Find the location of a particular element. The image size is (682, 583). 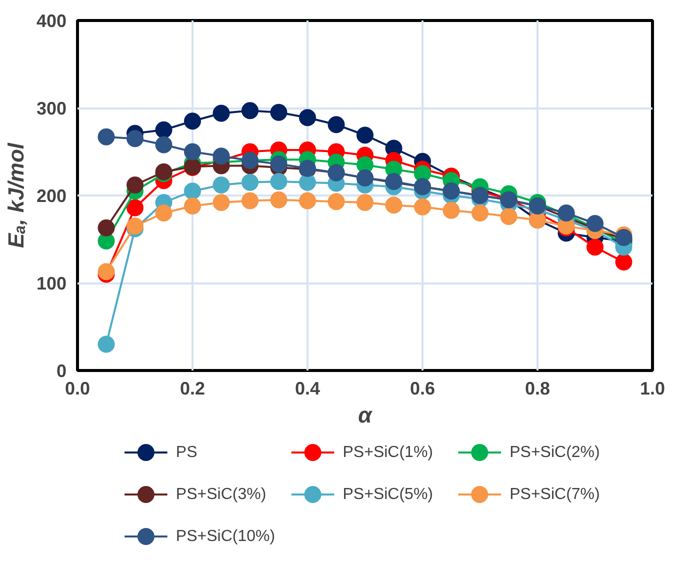

x-tick-label: 0.2 is located at coordinates (193, 388).